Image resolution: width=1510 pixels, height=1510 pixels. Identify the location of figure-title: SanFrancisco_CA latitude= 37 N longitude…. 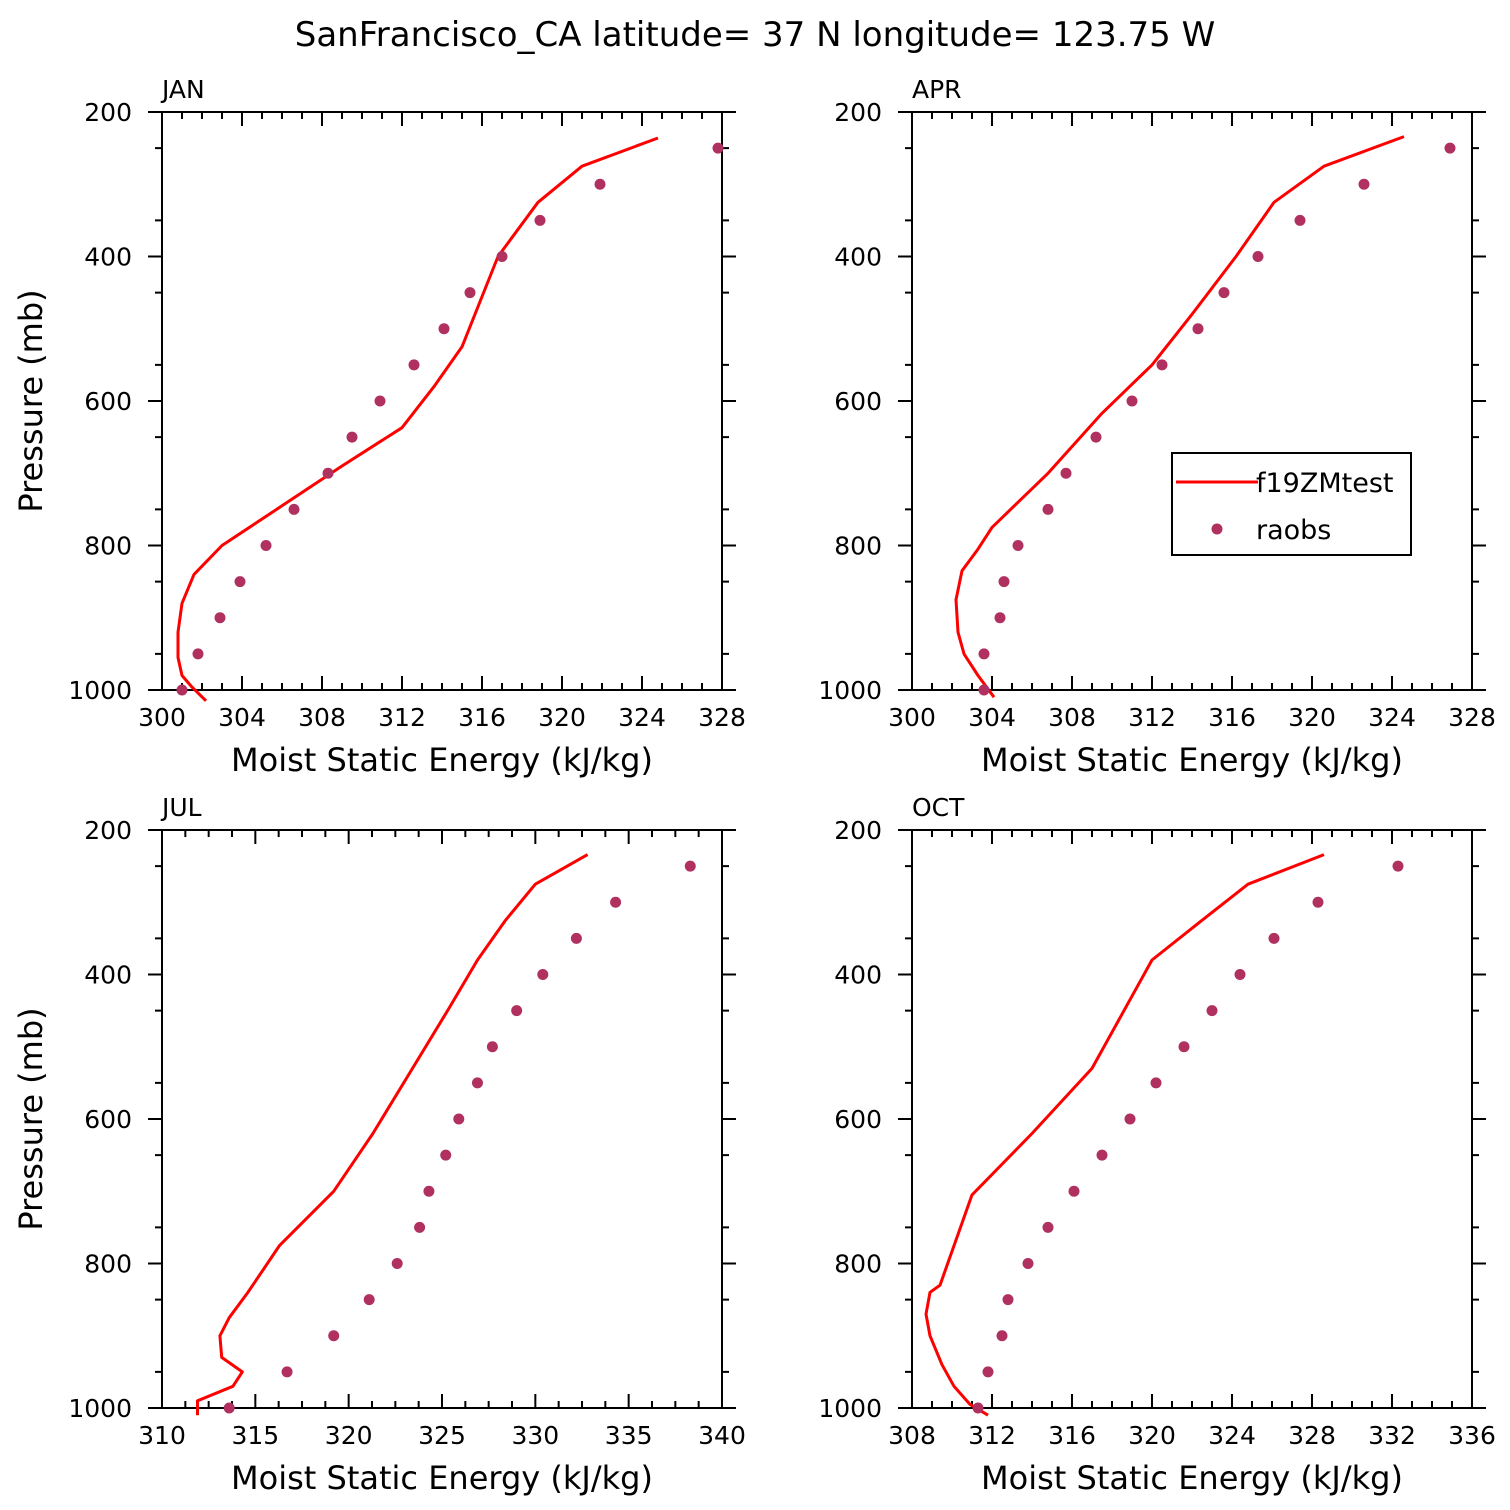
(755, 35).